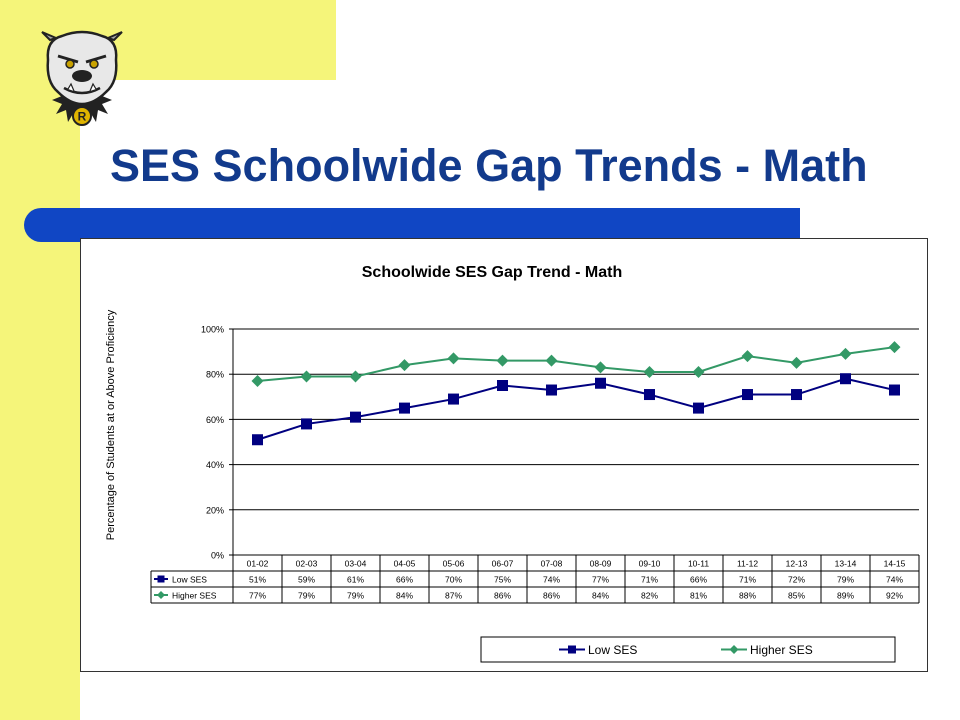 The image size is (960, 720). I want to click on data-label: 66%, so click(698, 580).